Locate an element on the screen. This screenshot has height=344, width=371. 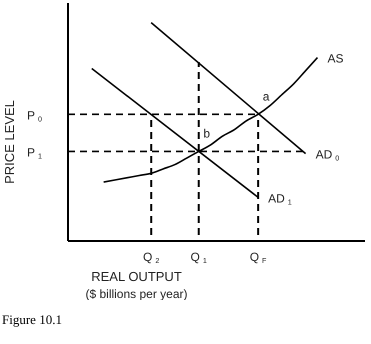
x-tick-label: Q$_{F}$ is located at coordinates (259, 258).